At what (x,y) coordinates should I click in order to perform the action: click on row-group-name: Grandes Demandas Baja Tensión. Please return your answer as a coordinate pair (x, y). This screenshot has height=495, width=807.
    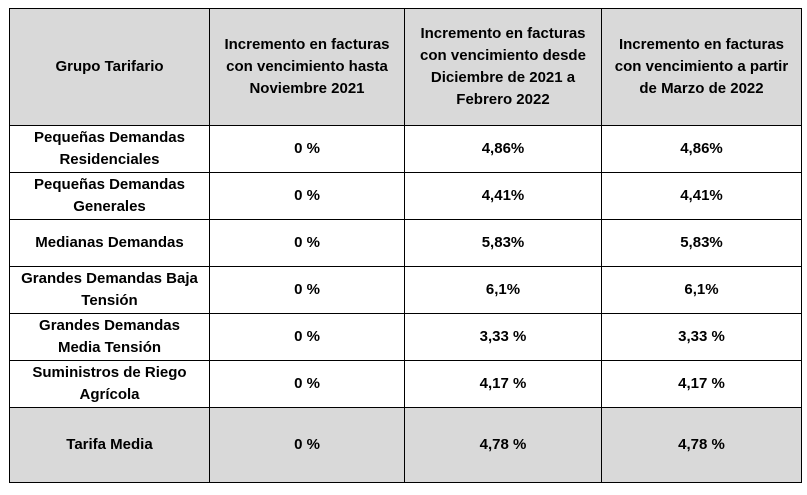
    Looking at the image, I should click on (109, 290).